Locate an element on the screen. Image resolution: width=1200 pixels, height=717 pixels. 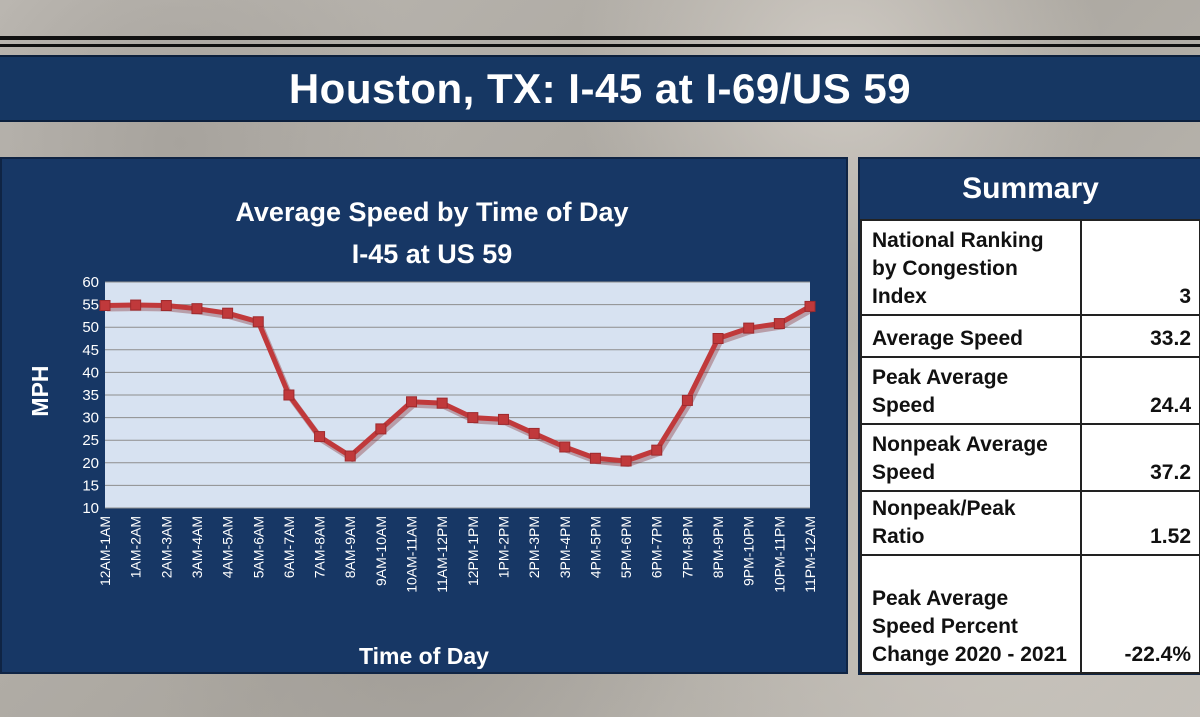
title-bar: Houston, TX: I-45 at I-69/US 59 is located at coordinates (600, 88).